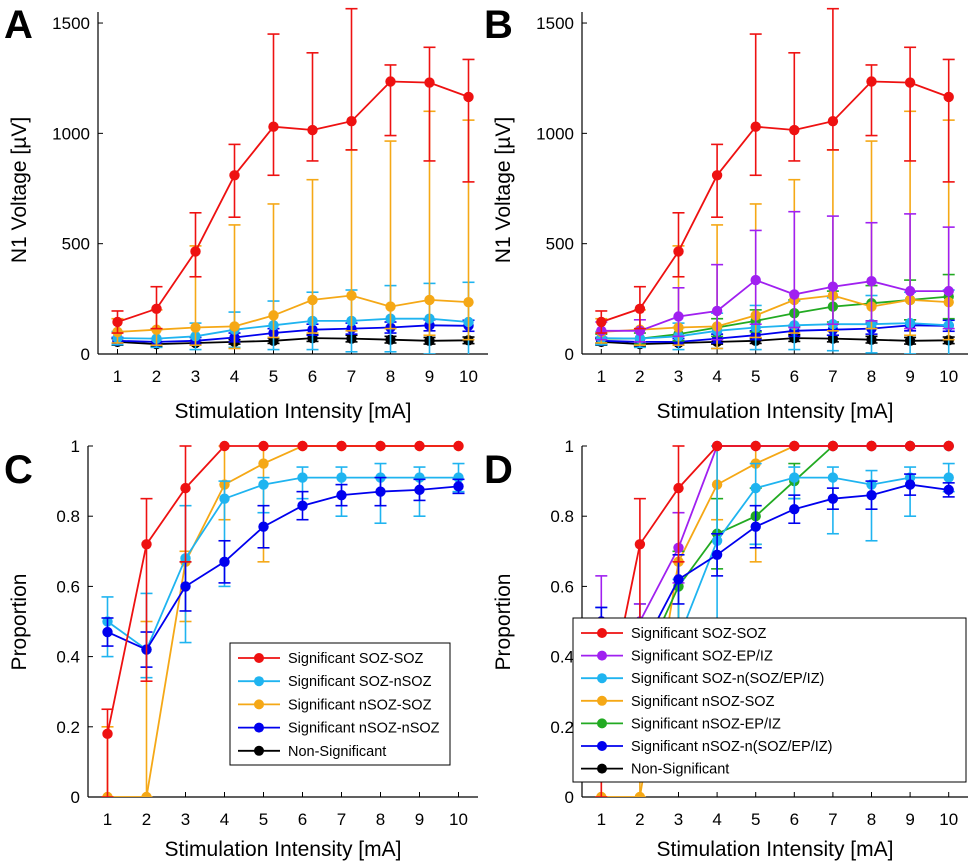 Image resolution: width=972 pixels, height=864 pixels. I want to click on x-axis-label: Stimulation Intensity [mA], so click(293, 411).